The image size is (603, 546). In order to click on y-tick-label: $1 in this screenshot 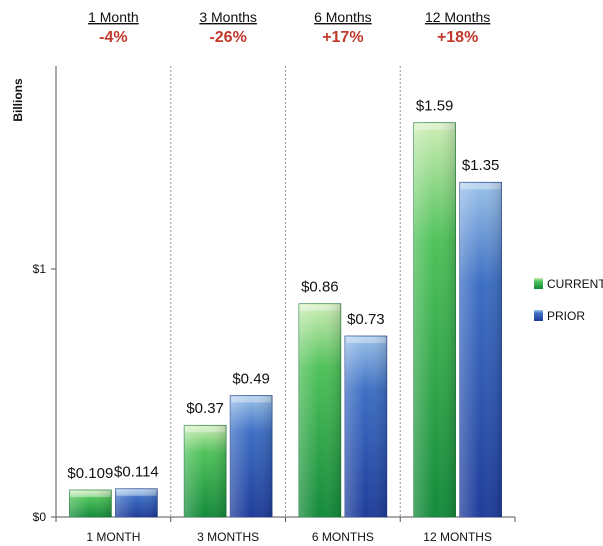, I will do `click(40, 269)`.